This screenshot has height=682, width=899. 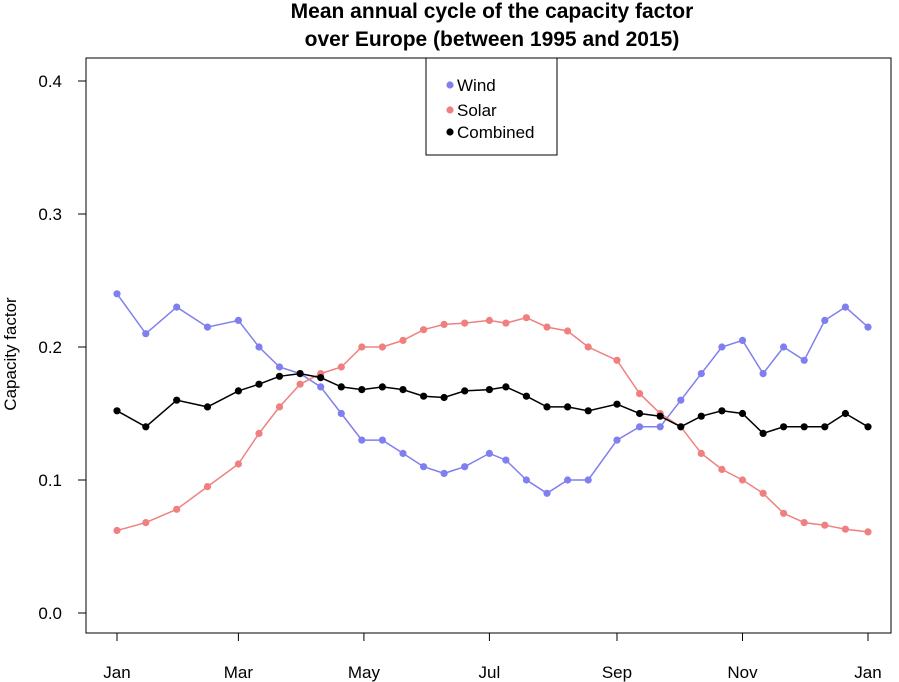 I want to click on y-axis-title: Capacity factor, so click(x=10, y=354).